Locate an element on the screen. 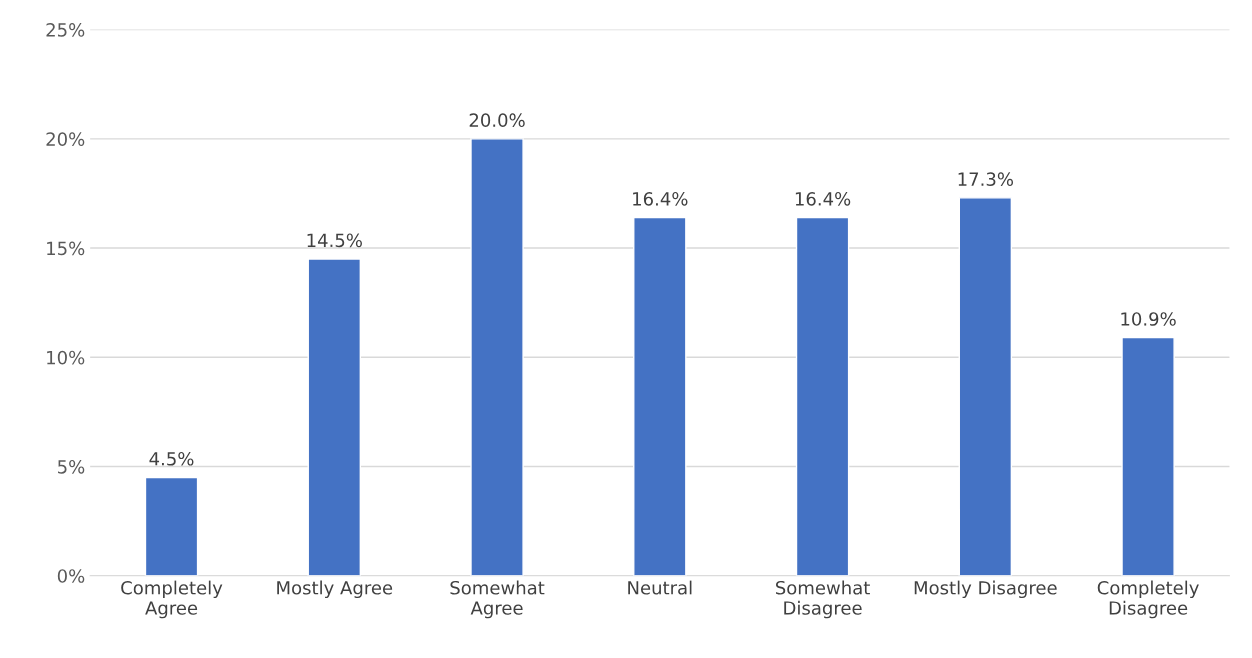 The height and width of the screenshot is (658, 1252). data-label: 10.9% is located at coordinates (1148, 319).